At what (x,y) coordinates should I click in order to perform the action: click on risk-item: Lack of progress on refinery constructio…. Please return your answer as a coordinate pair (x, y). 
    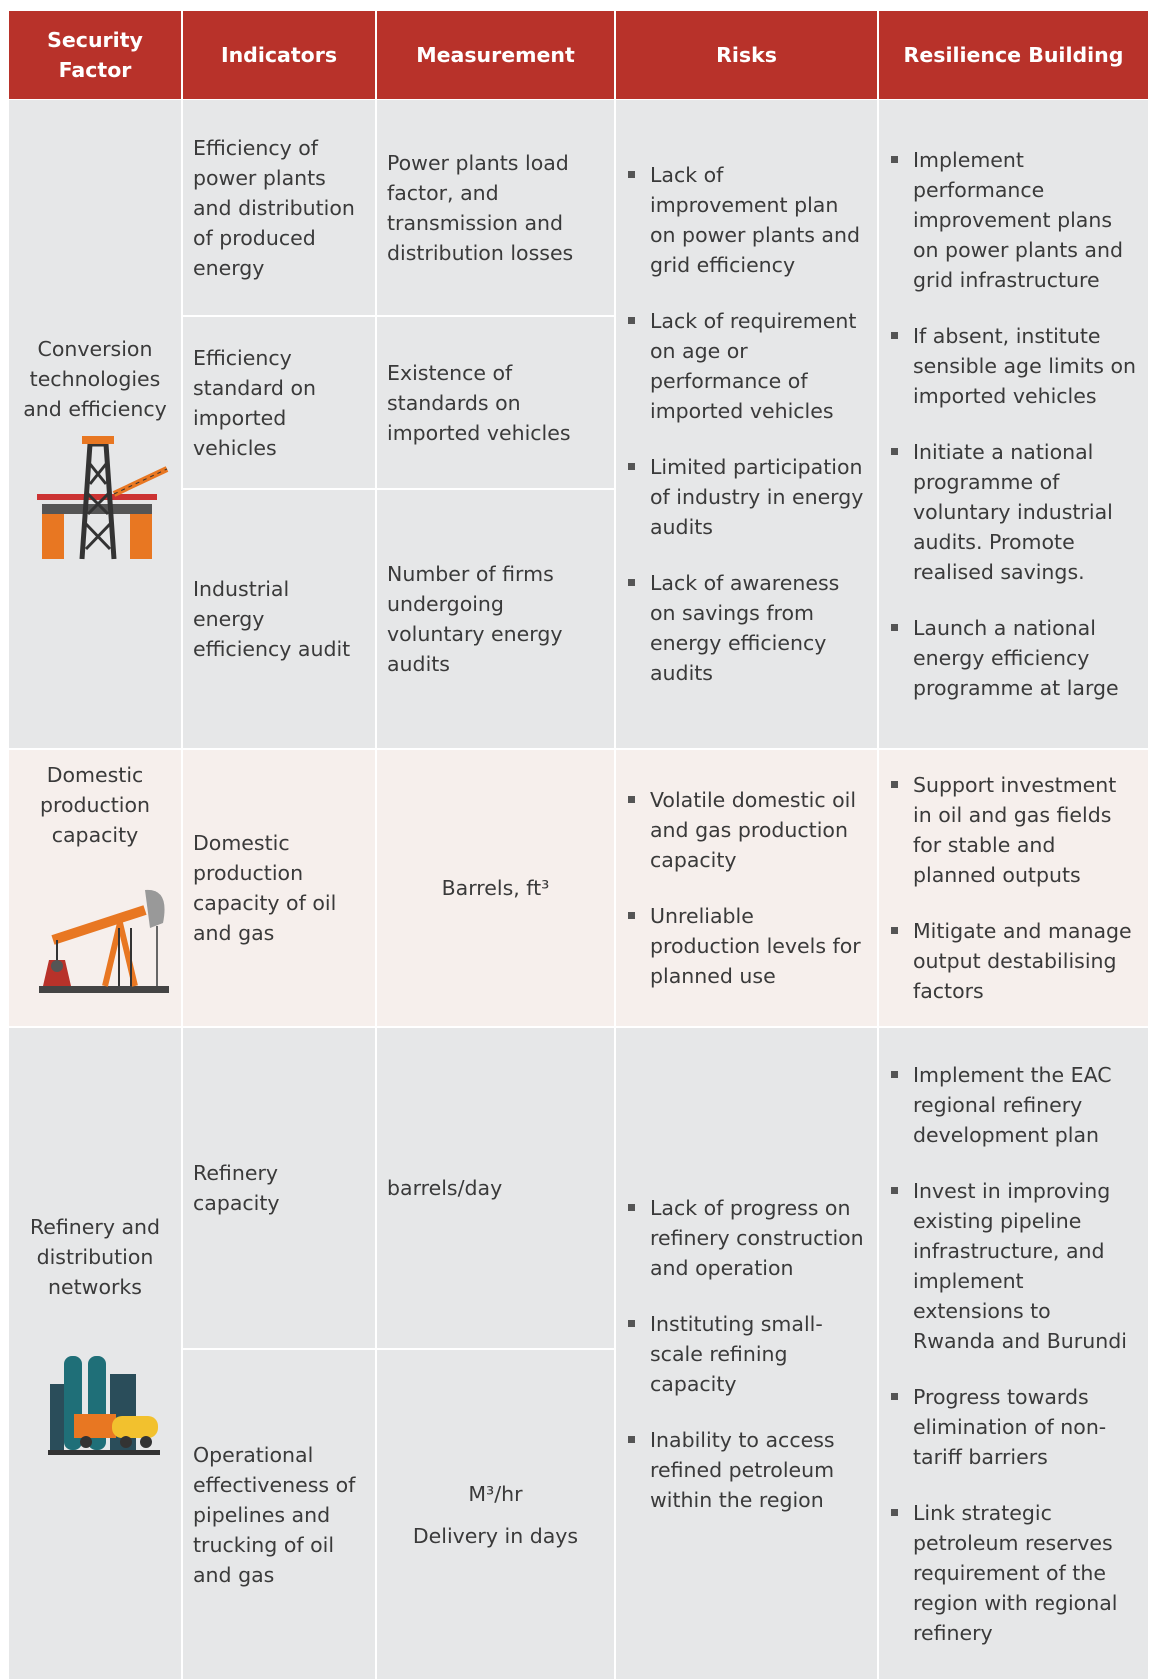
    Looking at the image, I should click on (746, 1238).